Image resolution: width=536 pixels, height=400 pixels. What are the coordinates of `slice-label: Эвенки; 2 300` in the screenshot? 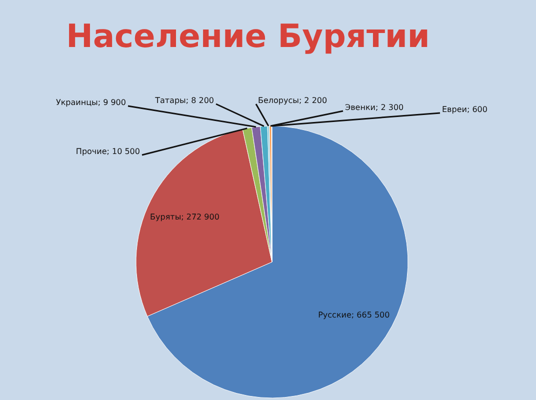 It's located at (374, 107).